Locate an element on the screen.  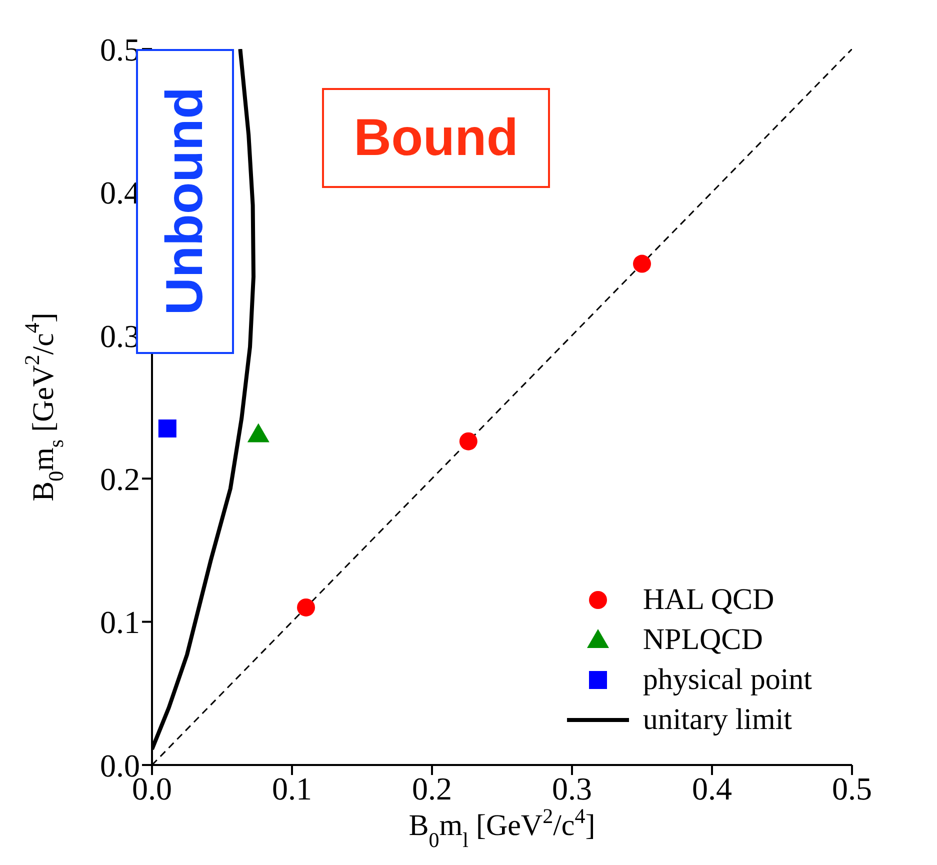
annotation: Unbound is located at coordinates (185, 201).